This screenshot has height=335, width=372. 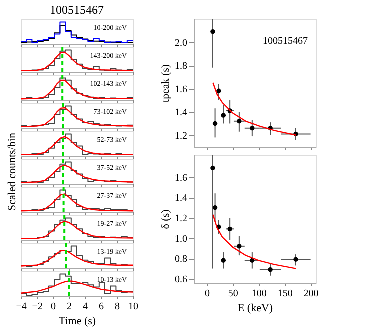 I want to click on x-tick-label: 10, so click(x=133, y=307).